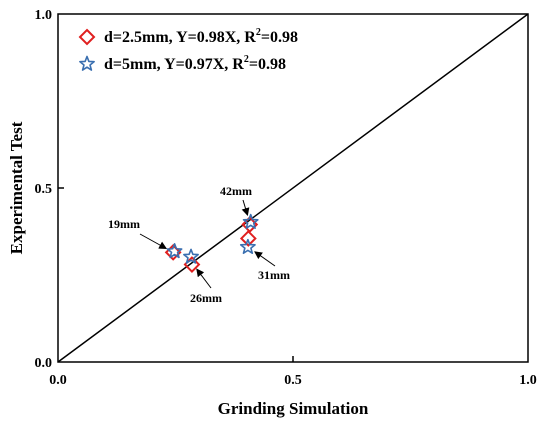 The width and height of the screenshot is (550, 427). Describe the element at coordinates (274, 275) in the screenshot. I see `annotation-label: 31mm` at that location.